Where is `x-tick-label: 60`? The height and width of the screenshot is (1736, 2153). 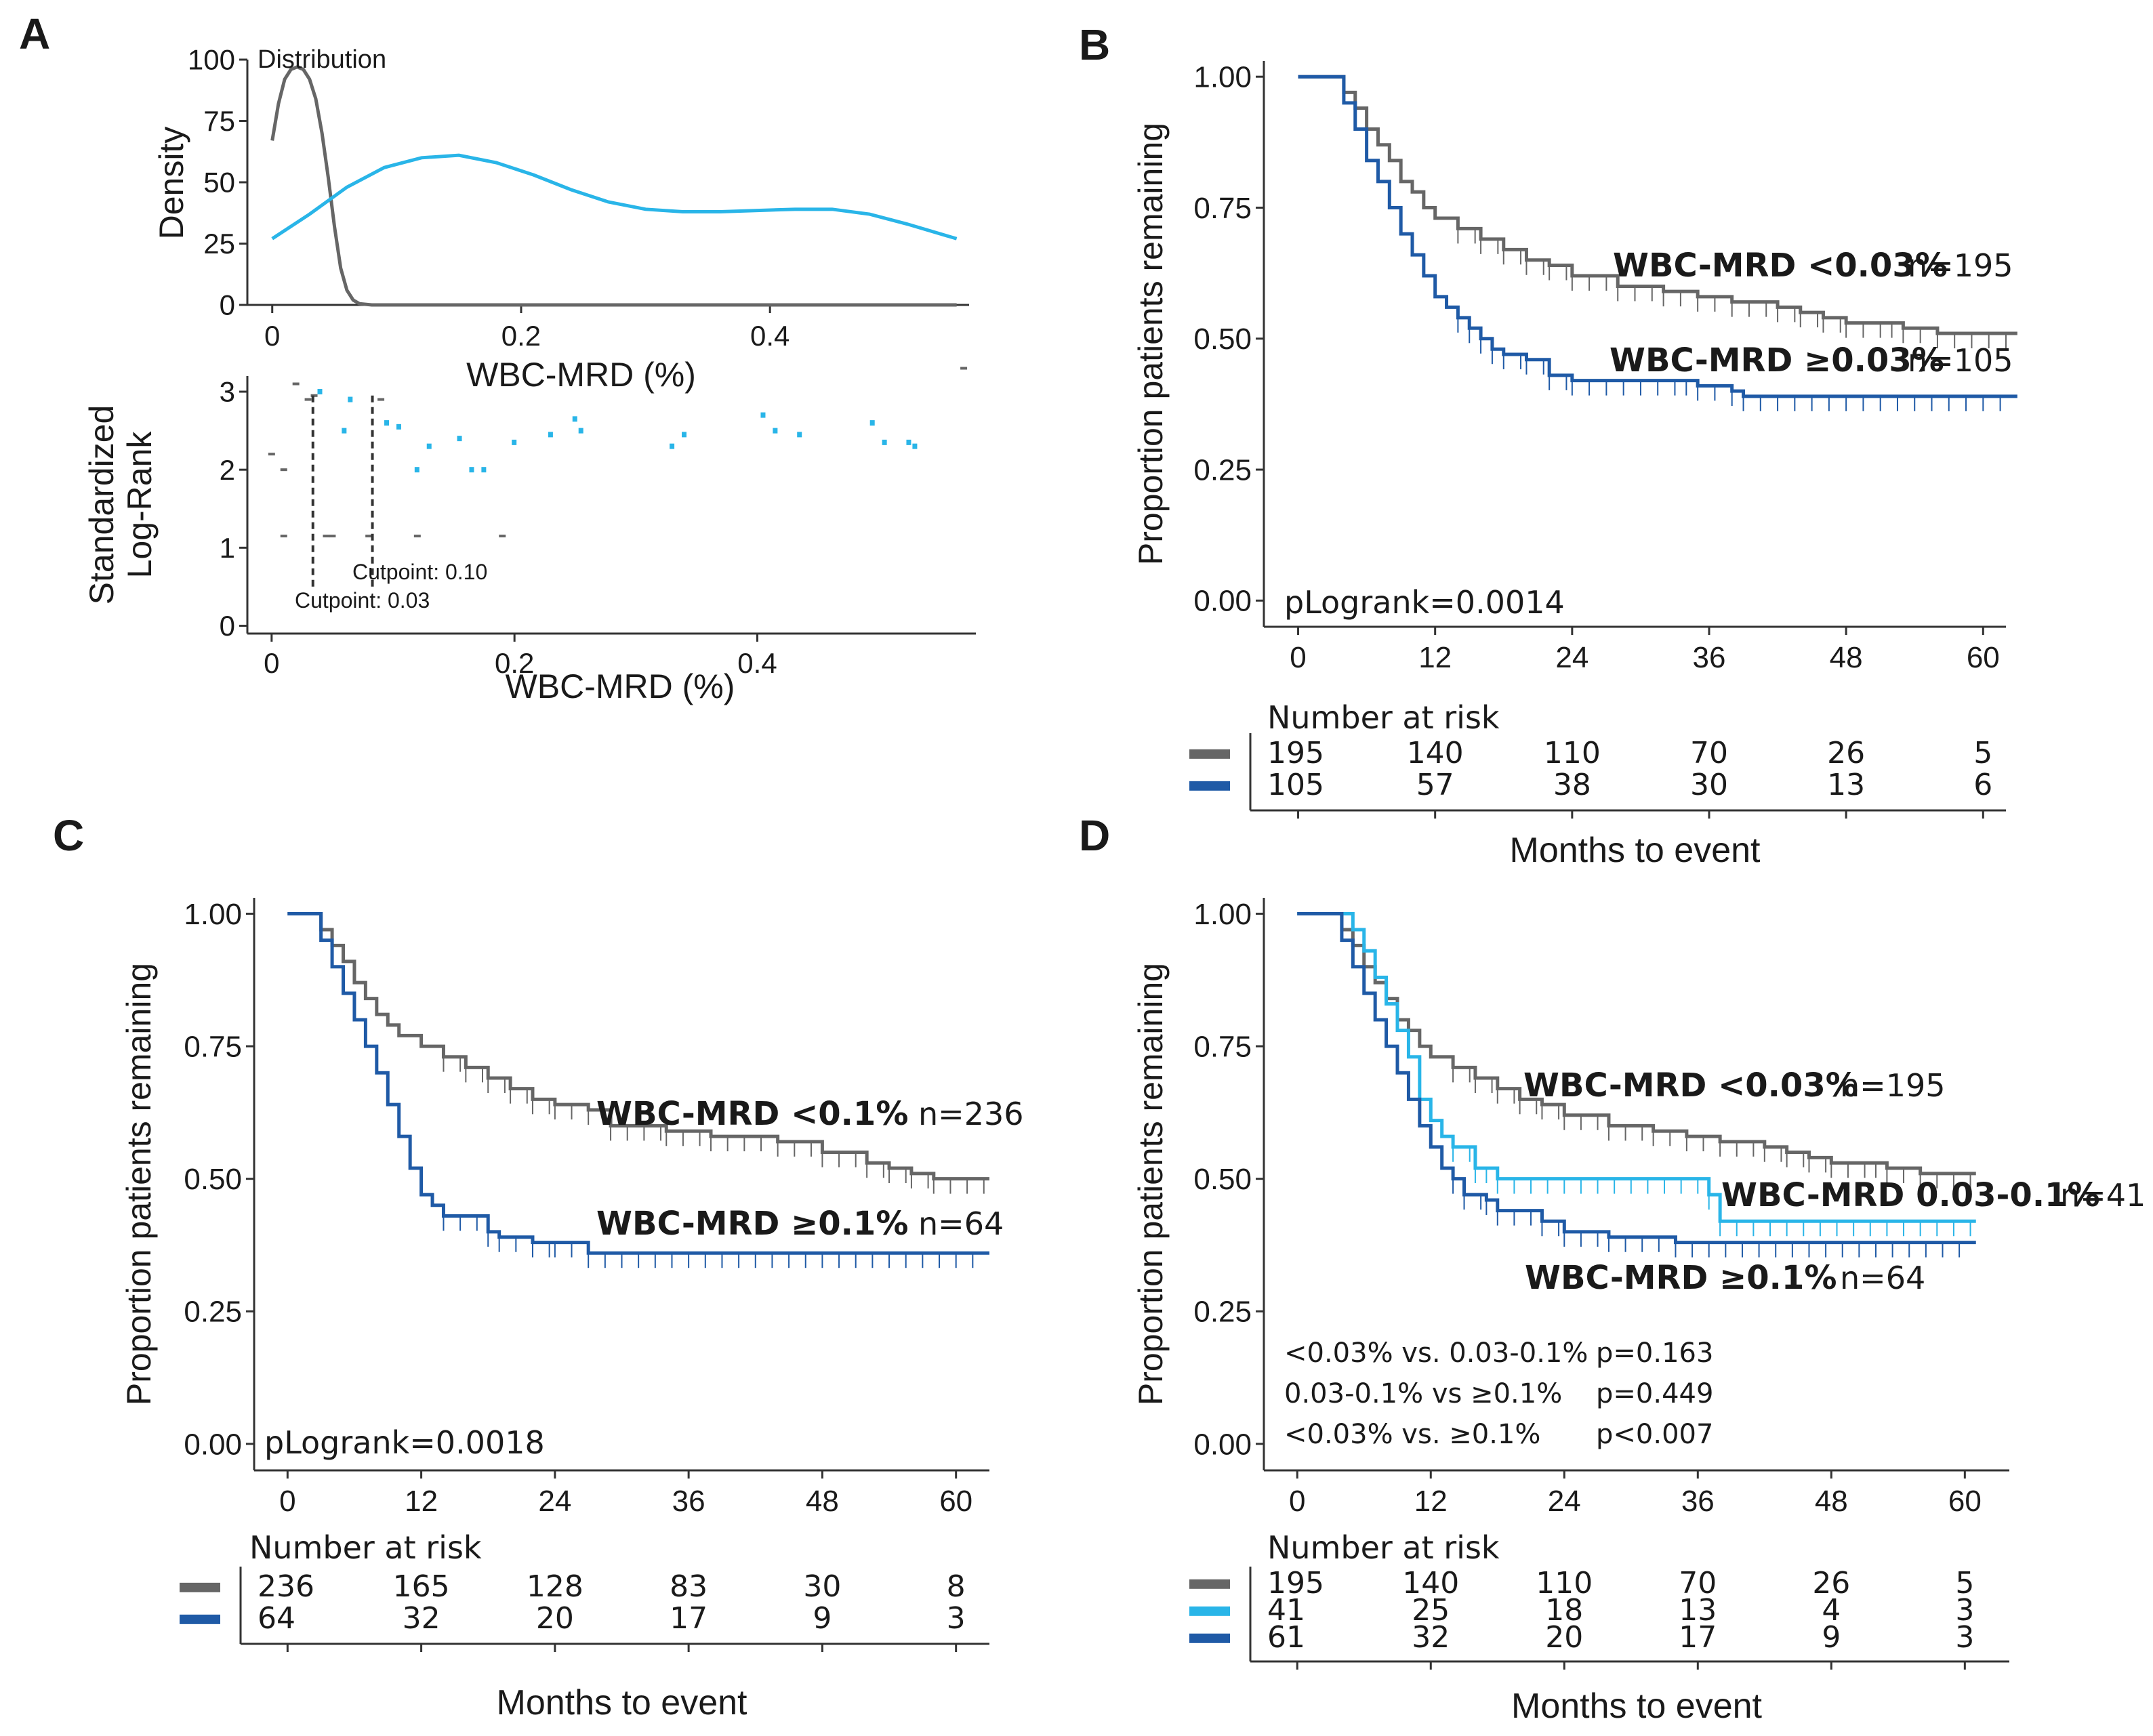 x-tick-label: 60 is located at coordinates (1983, 657).